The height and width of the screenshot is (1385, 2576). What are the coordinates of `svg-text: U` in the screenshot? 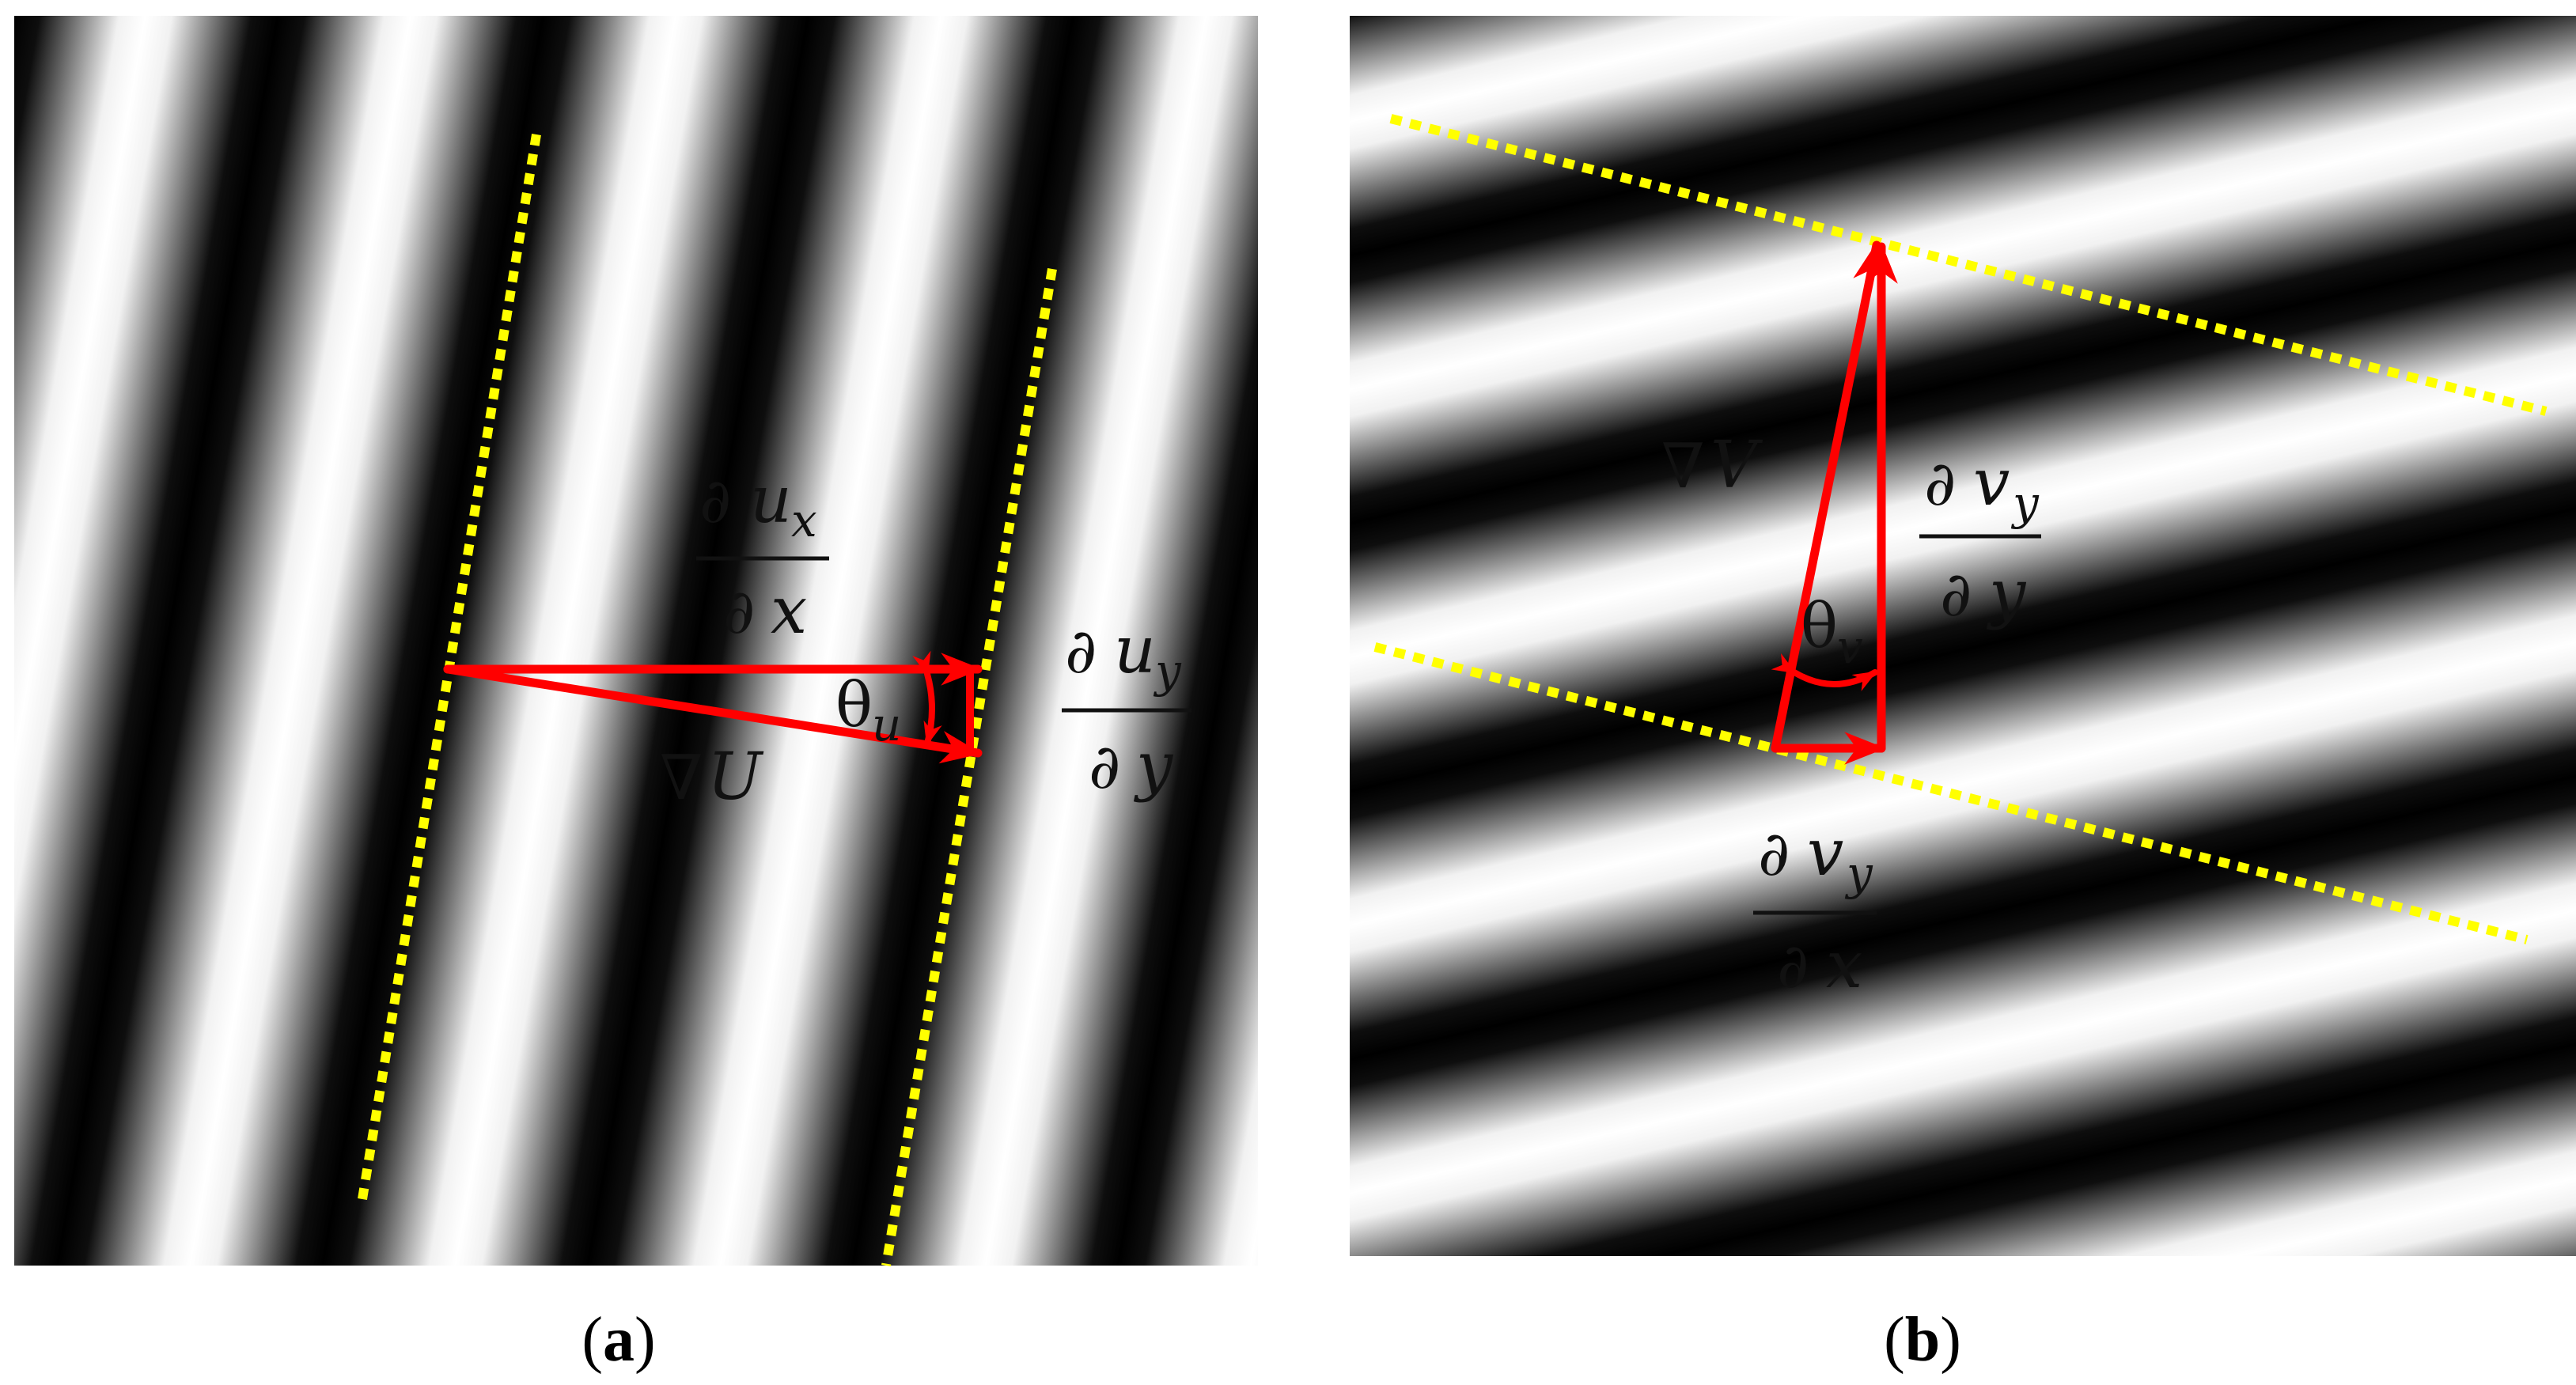 It's located at (735, 777).